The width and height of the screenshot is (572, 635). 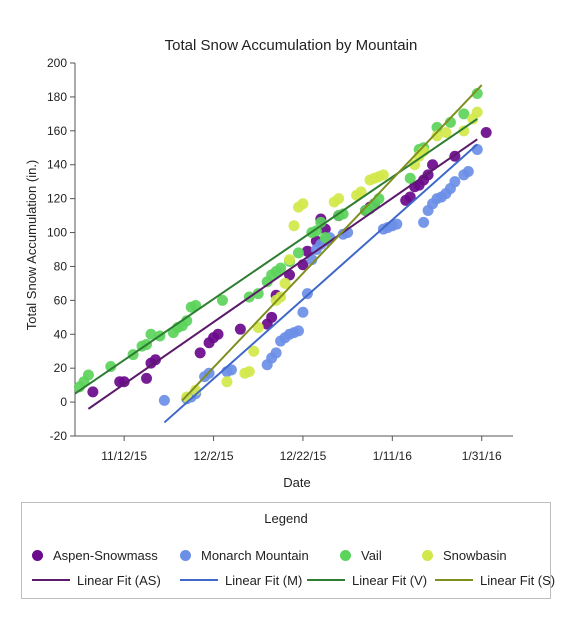 What do you see at coordinates (214, 456) in the screenshot?
I see `x-tick-label: 12/2/15` at bounding box center [214, 456].